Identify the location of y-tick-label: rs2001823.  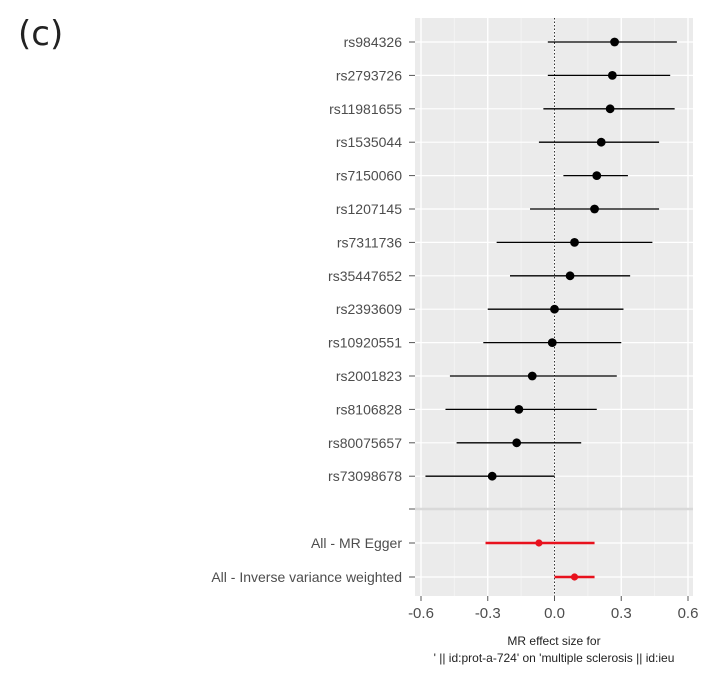
(369, 376).